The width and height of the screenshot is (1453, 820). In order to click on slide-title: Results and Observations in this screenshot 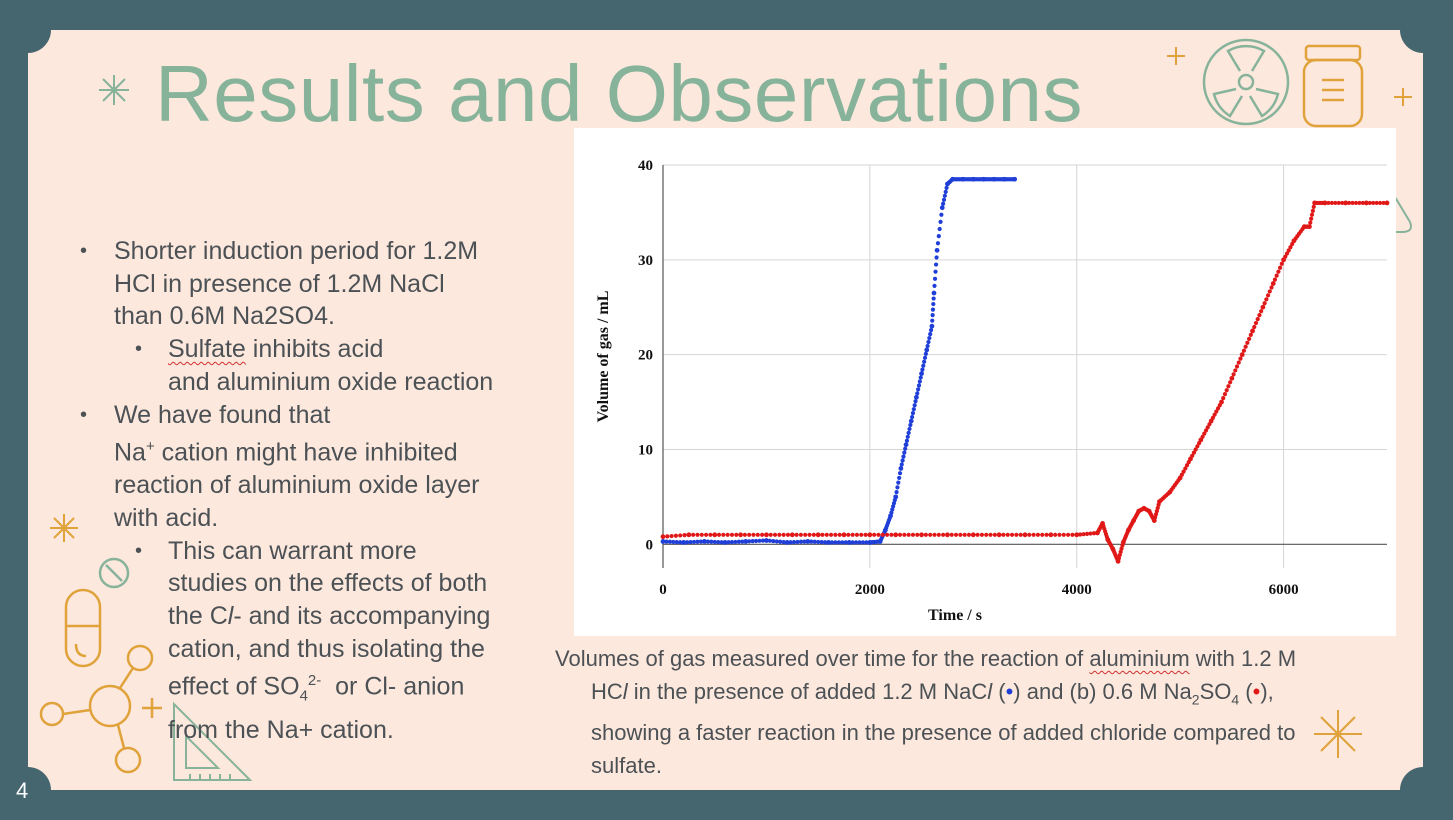, I will do `click(619, 93)`.